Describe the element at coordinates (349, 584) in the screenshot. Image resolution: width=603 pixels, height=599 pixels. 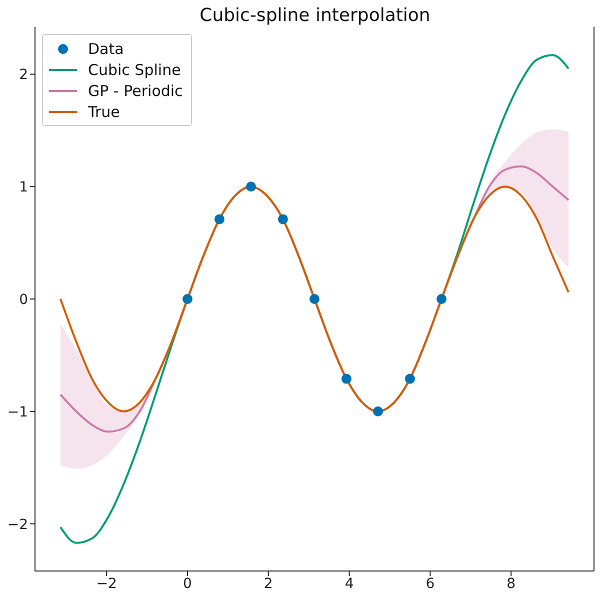
I see `x-tick-label: 4` at that location.